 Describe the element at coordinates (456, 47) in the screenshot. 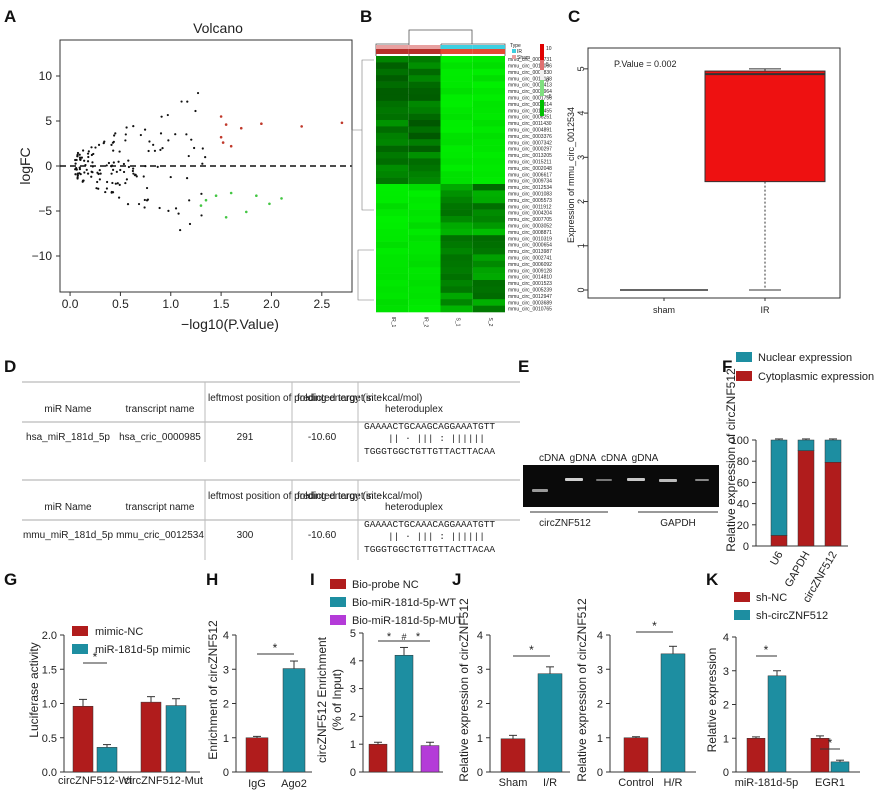

I see `heatmap-type-bar` at that location.